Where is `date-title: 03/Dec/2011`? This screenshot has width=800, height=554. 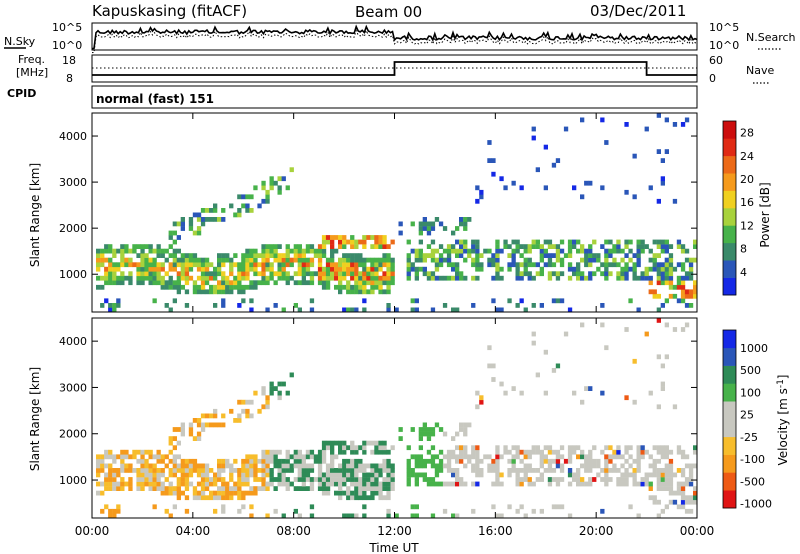
date-title: 03/Dec/2011 is located at coordinates (638, 11).